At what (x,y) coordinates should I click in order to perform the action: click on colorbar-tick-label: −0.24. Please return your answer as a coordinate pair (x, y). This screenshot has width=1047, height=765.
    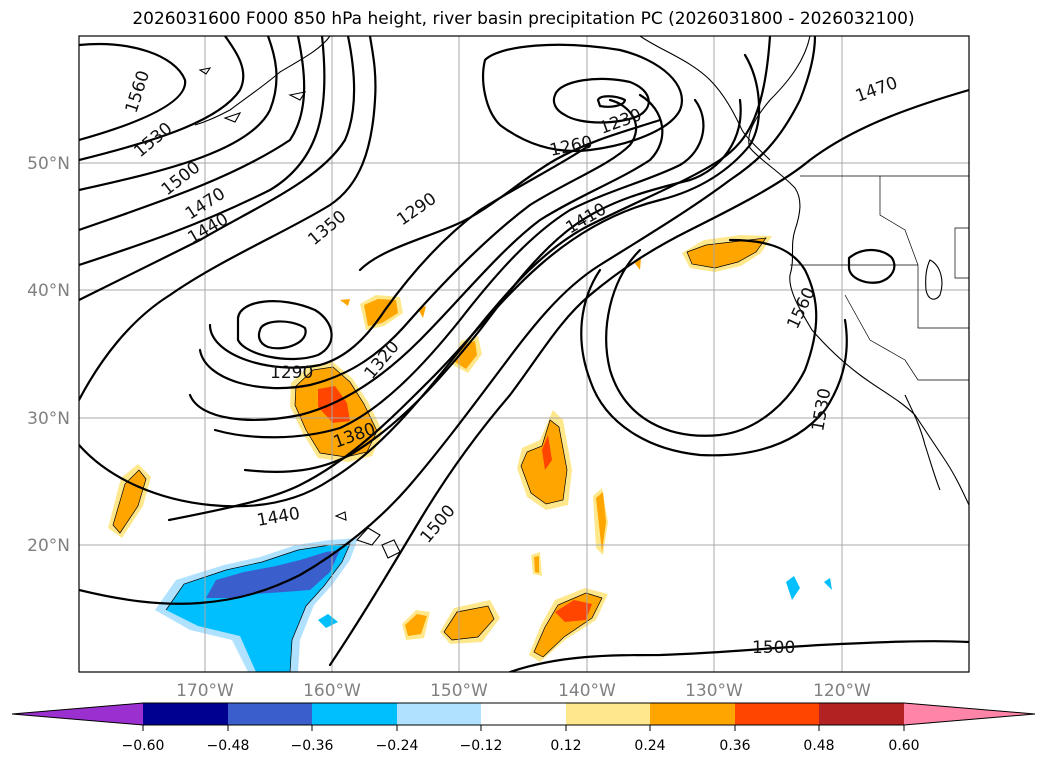
    Looking at the image, I should click on (397, 746).